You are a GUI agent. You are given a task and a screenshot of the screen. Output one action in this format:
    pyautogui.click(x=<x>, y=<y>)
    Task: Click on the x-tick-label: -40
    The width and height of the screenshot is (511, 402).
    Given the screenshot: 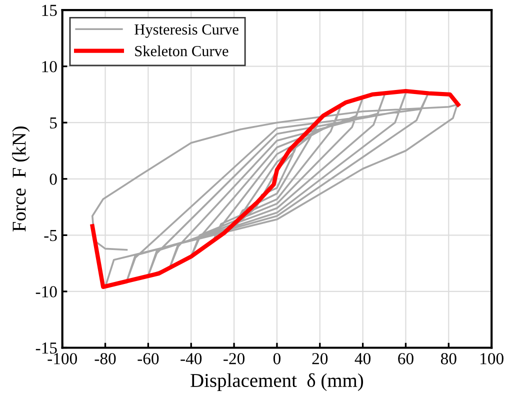 What is the action you would take?
    pyautogui.click(x=191, y=358)
    